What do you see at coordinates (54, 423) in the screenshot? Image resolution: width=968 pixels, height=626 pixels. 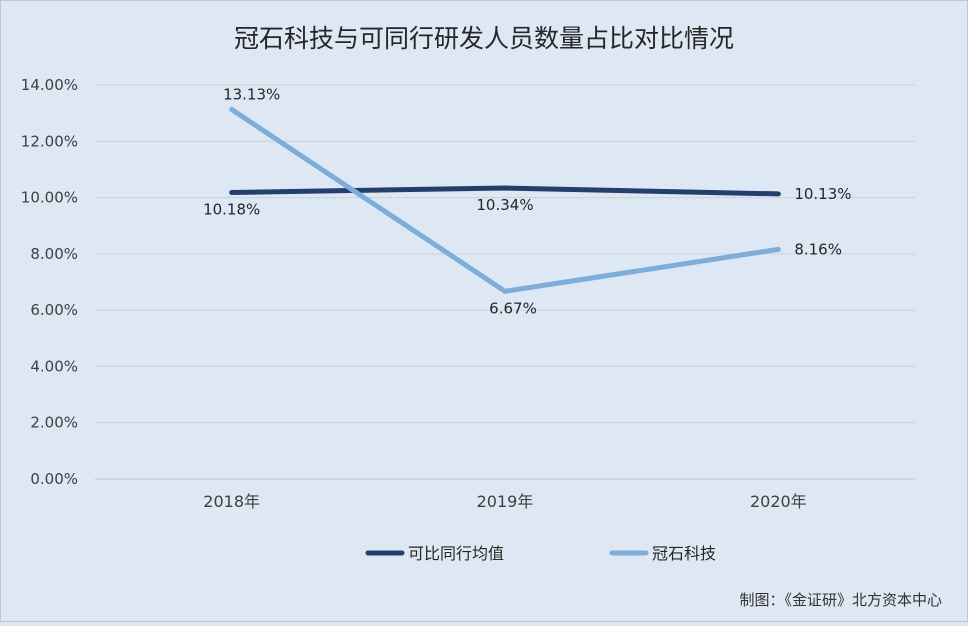 I see `y-tick-label: 2.00%` at bounding box center [54, 423].